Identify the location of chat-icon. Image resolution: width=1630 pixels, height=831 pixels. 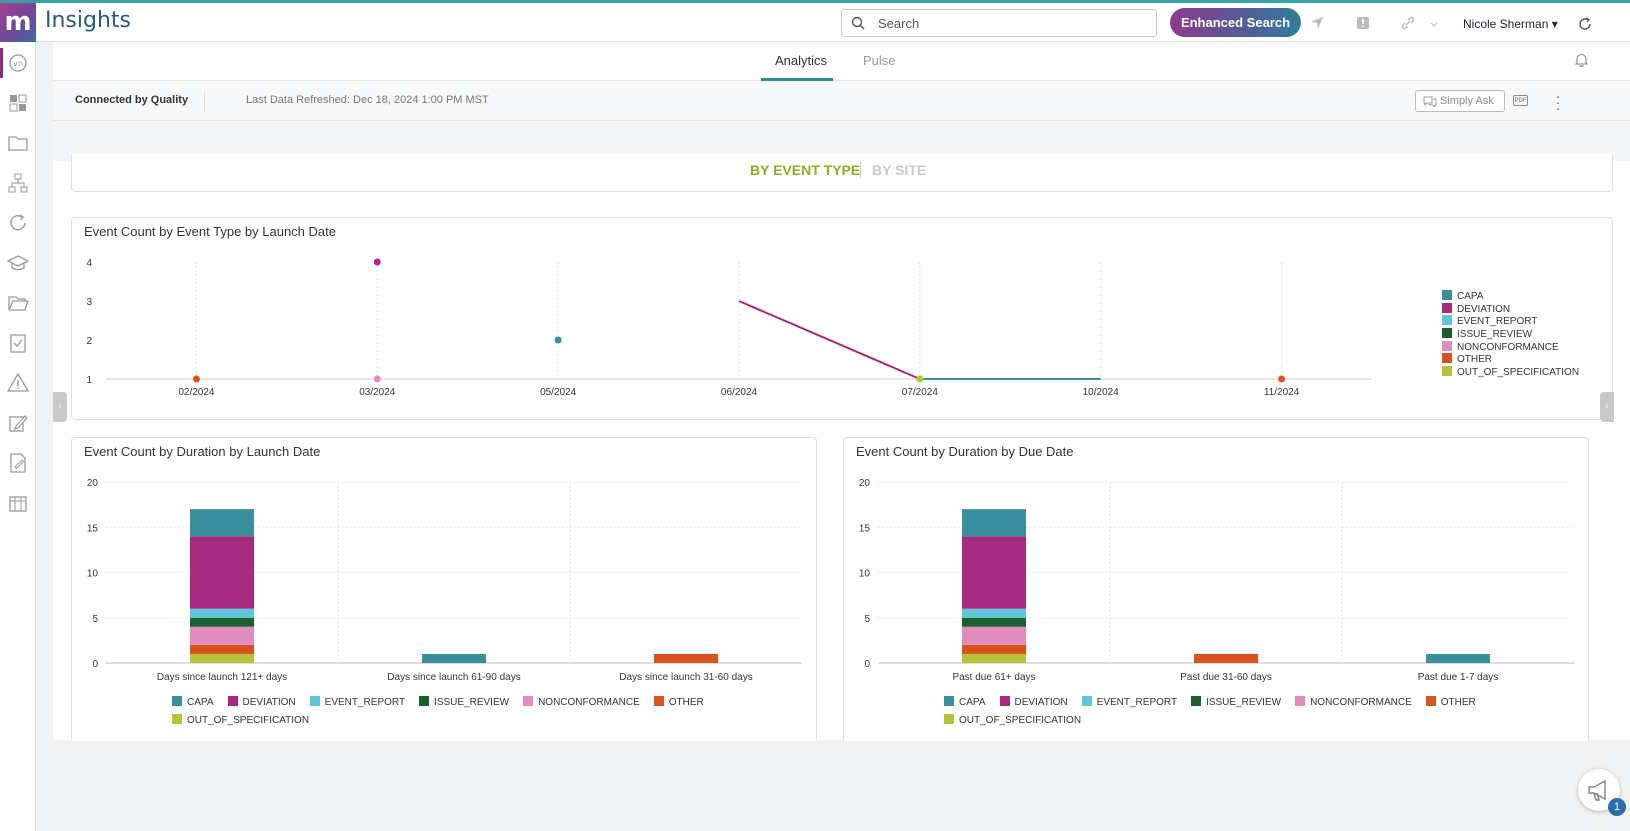
(1430, 101).